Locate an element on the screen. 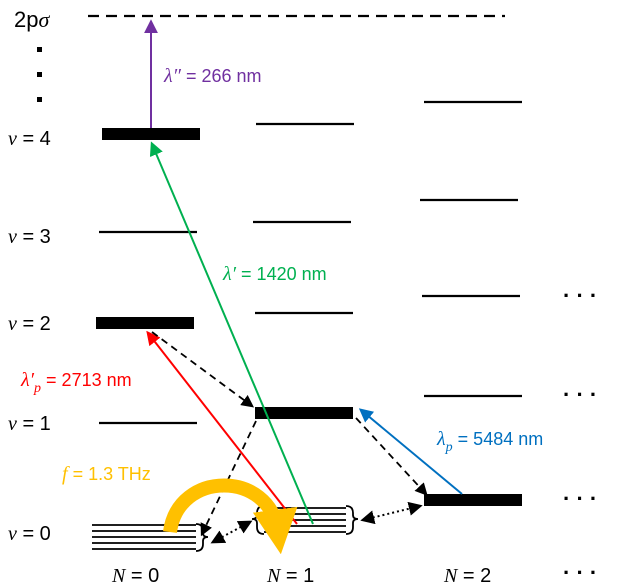 Image resolution: width=621 pixels, height=585 pixels. vertical-ellipsis is located at coordinates (39, 74).